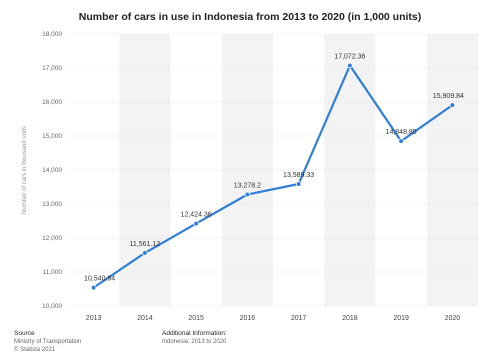 The height and width of the screenshot is (364, 492). I want to click on x-tick-label: 2020, so click(453, 318).